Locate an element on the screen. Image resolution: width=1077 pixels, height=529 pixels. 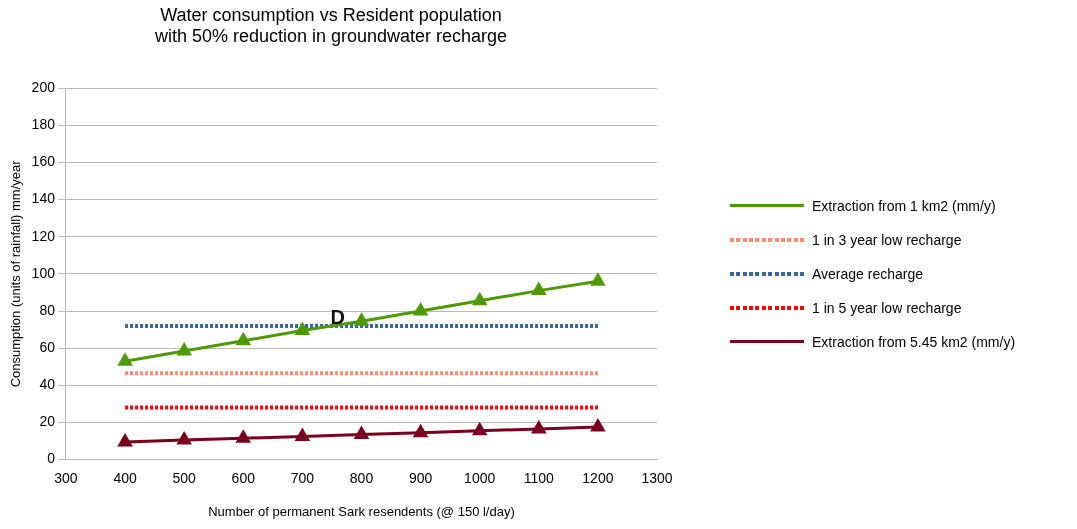
y-axis-title: Consumption (units of rainfall) mm/year is located at coordinates (16, 273).